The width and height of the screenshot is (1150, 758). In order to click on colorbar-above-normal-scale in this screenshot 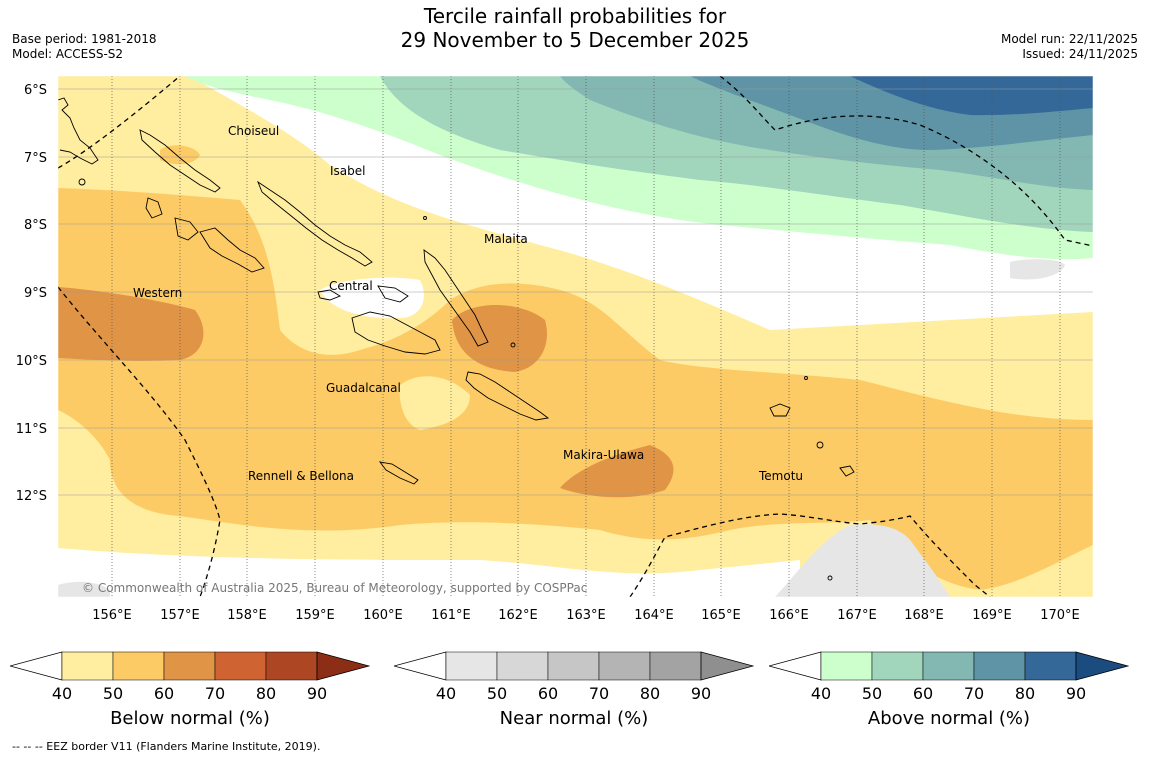, I will do `click(948, 666)`.